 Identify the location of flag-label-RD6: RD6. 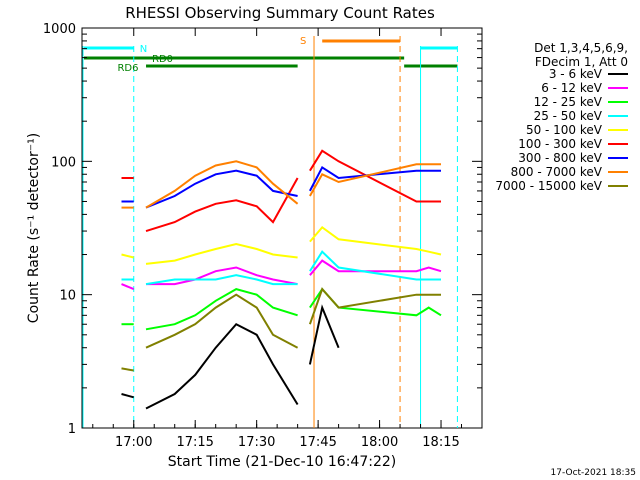
(127, 68).